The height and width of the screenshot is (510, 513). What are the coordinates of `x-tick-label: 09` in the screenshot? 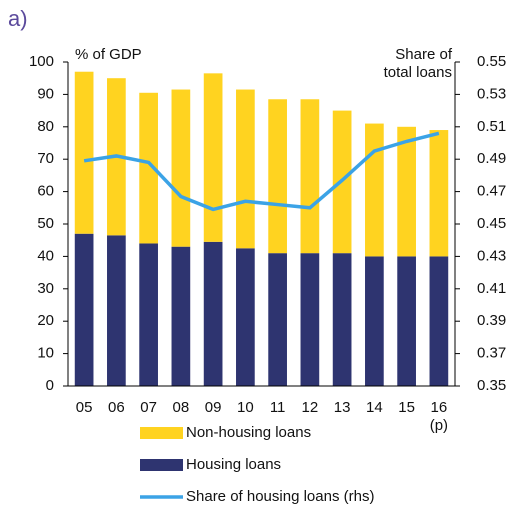 It's located at (213, 407).